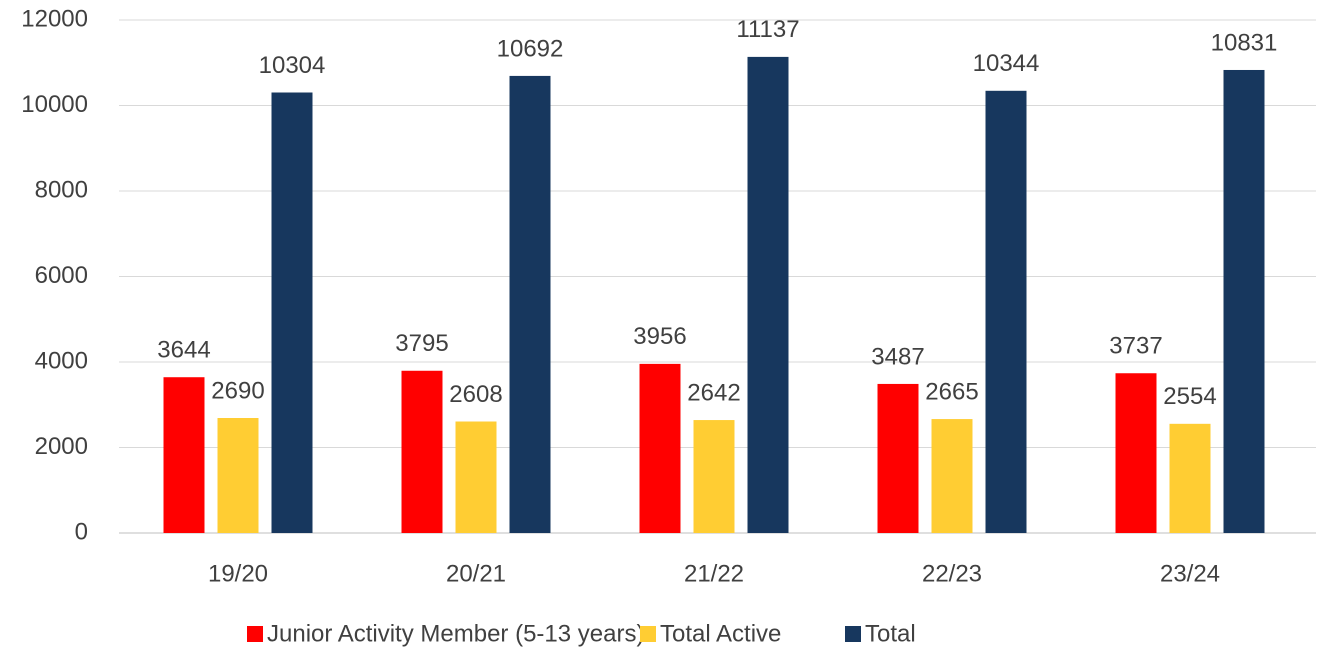 The width and height of the screenshot is (1322, 654). What do you see at coordinates (476, 573) in the screenshot?
I see `x-tick-label: 20/21` at bounding box center [476, 573].